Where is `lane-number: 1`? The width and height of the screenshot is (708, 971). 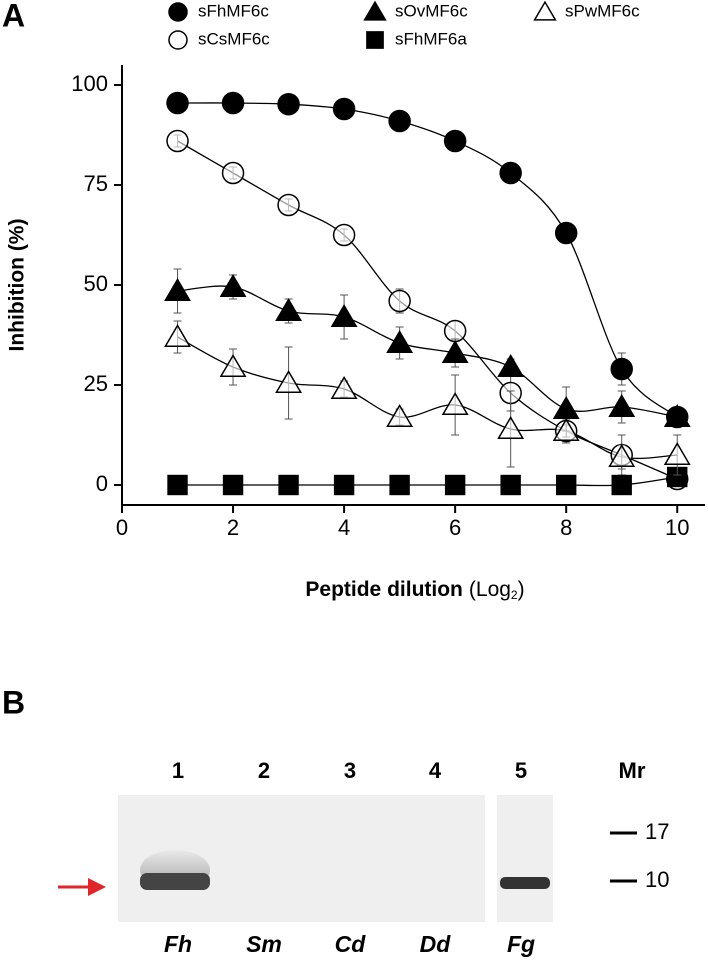 lane-number: 1 is located at coordinates (178, 770).